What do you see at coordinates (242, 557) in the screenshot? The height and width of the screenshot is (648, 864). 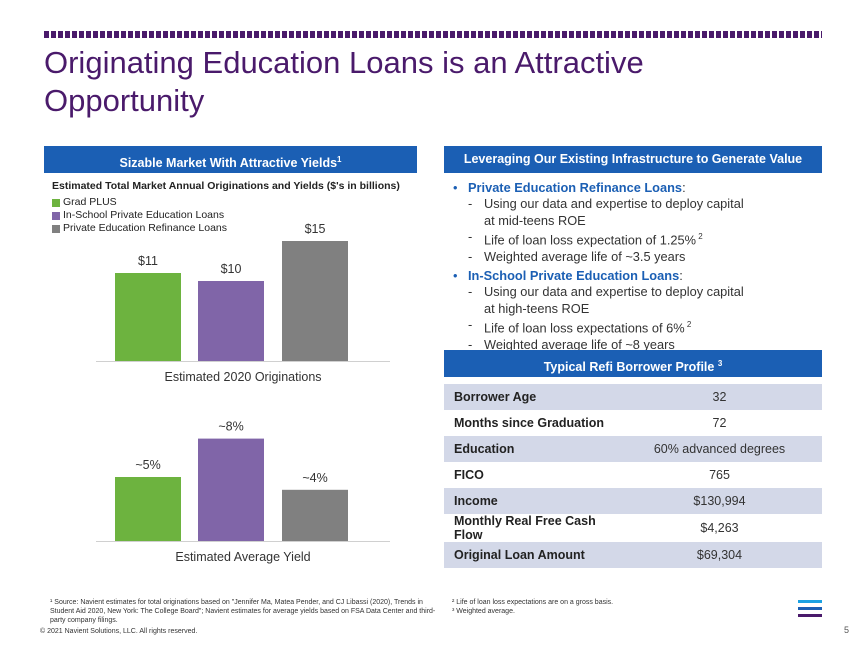 I see `x-axis-label: Estimated Average Yield` at bounding box center [242, 557].